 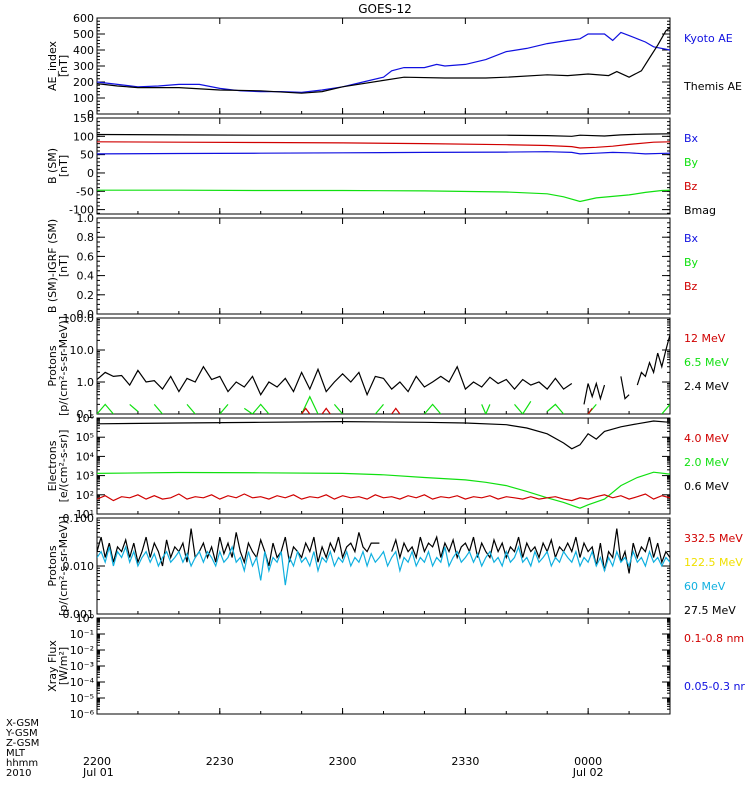 What do you see at coordinates (98, 772) in the screenshot?
I see `x-date-label: Jul 01` at bounding box center [98, 772].